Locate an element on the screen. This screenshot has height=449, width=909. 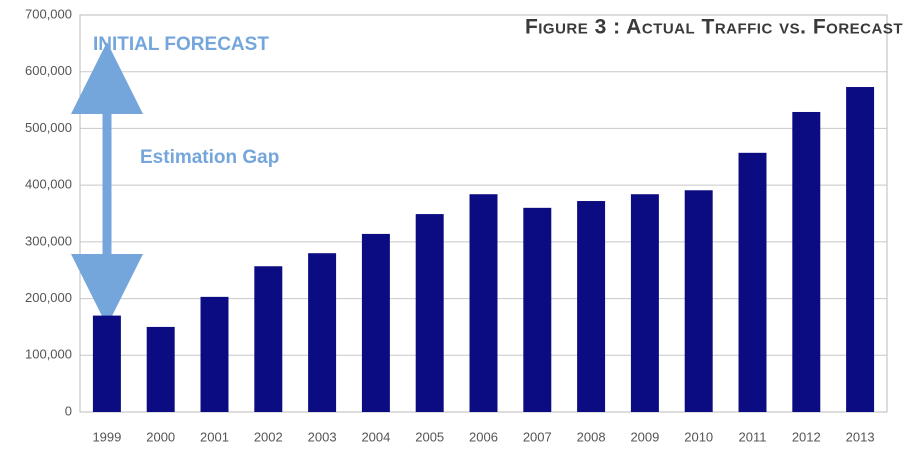
chart-title: Figure 3 : Actual Traffic vs. Forecast is located at coordinates (714, 27).